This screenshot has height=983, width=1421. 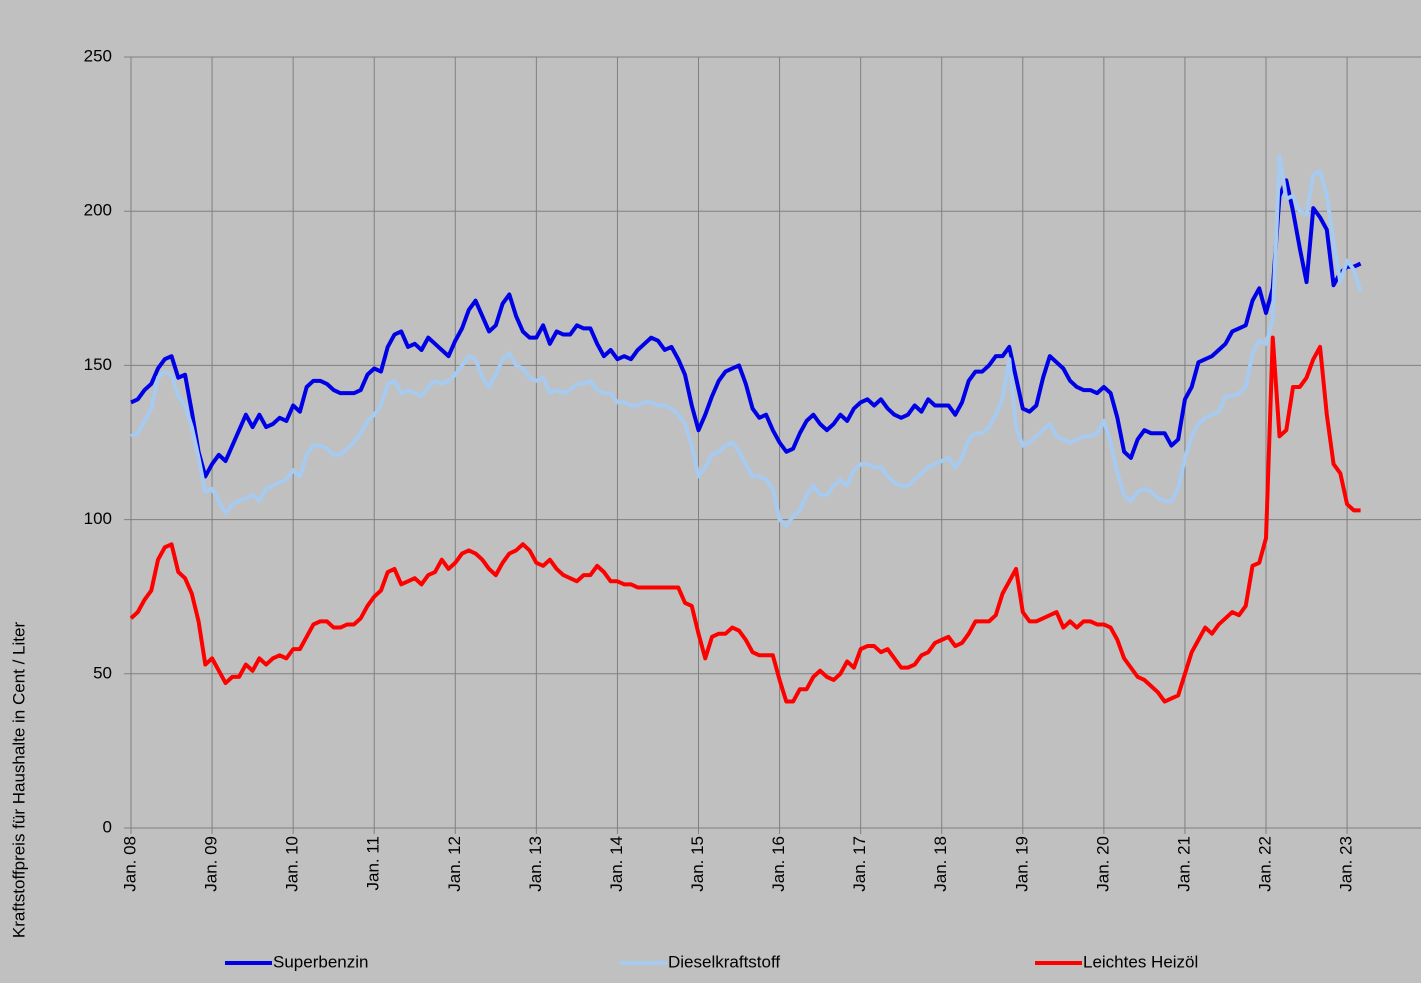 I want to click on x-tick-label: Jan. 08, so click(x=129, y=864).